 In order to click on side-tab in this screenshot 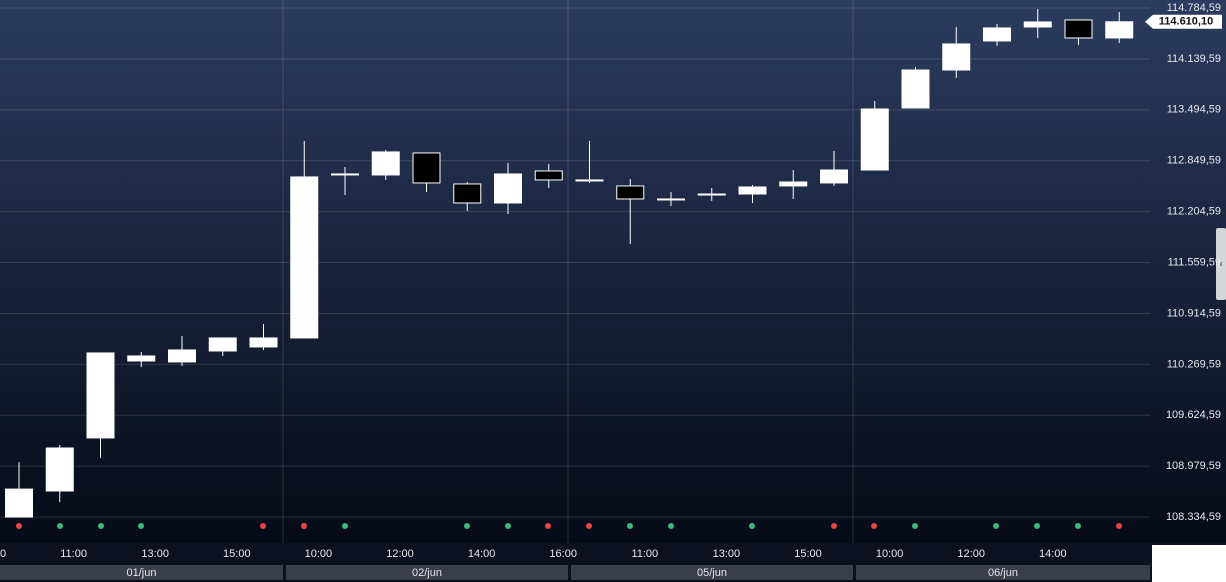, I will do `click(1221, 264)`.